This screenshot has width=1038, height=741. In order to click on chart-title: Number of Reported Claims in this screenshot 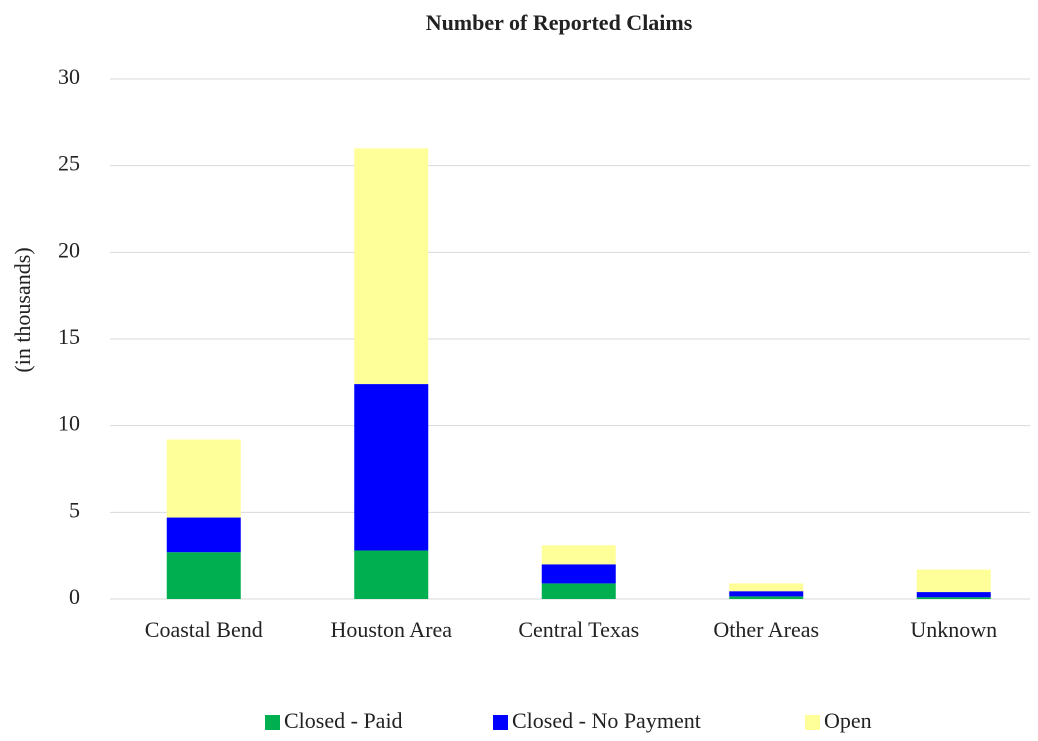, I will do `click(559, 22)`.